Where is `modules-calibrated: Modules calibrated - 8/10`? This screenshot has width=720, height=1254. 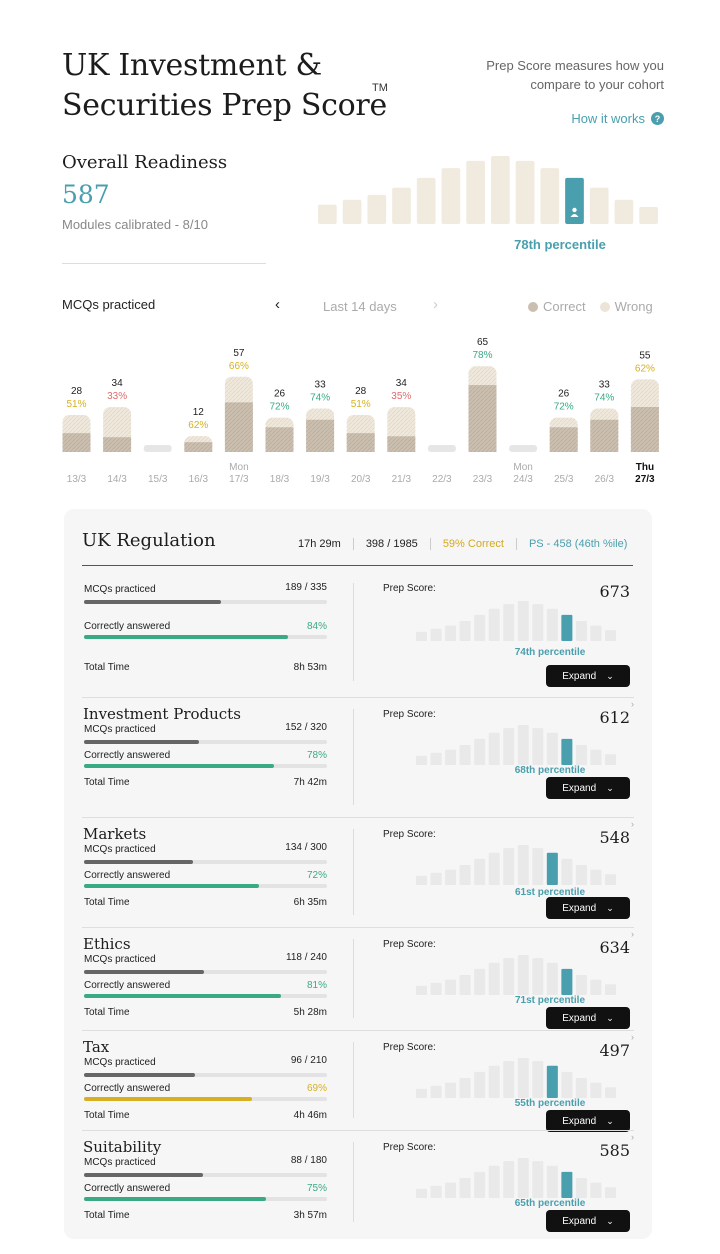 modules-calibrated: Modules calibrated - 8/10 is located at coordinates (135, 224).